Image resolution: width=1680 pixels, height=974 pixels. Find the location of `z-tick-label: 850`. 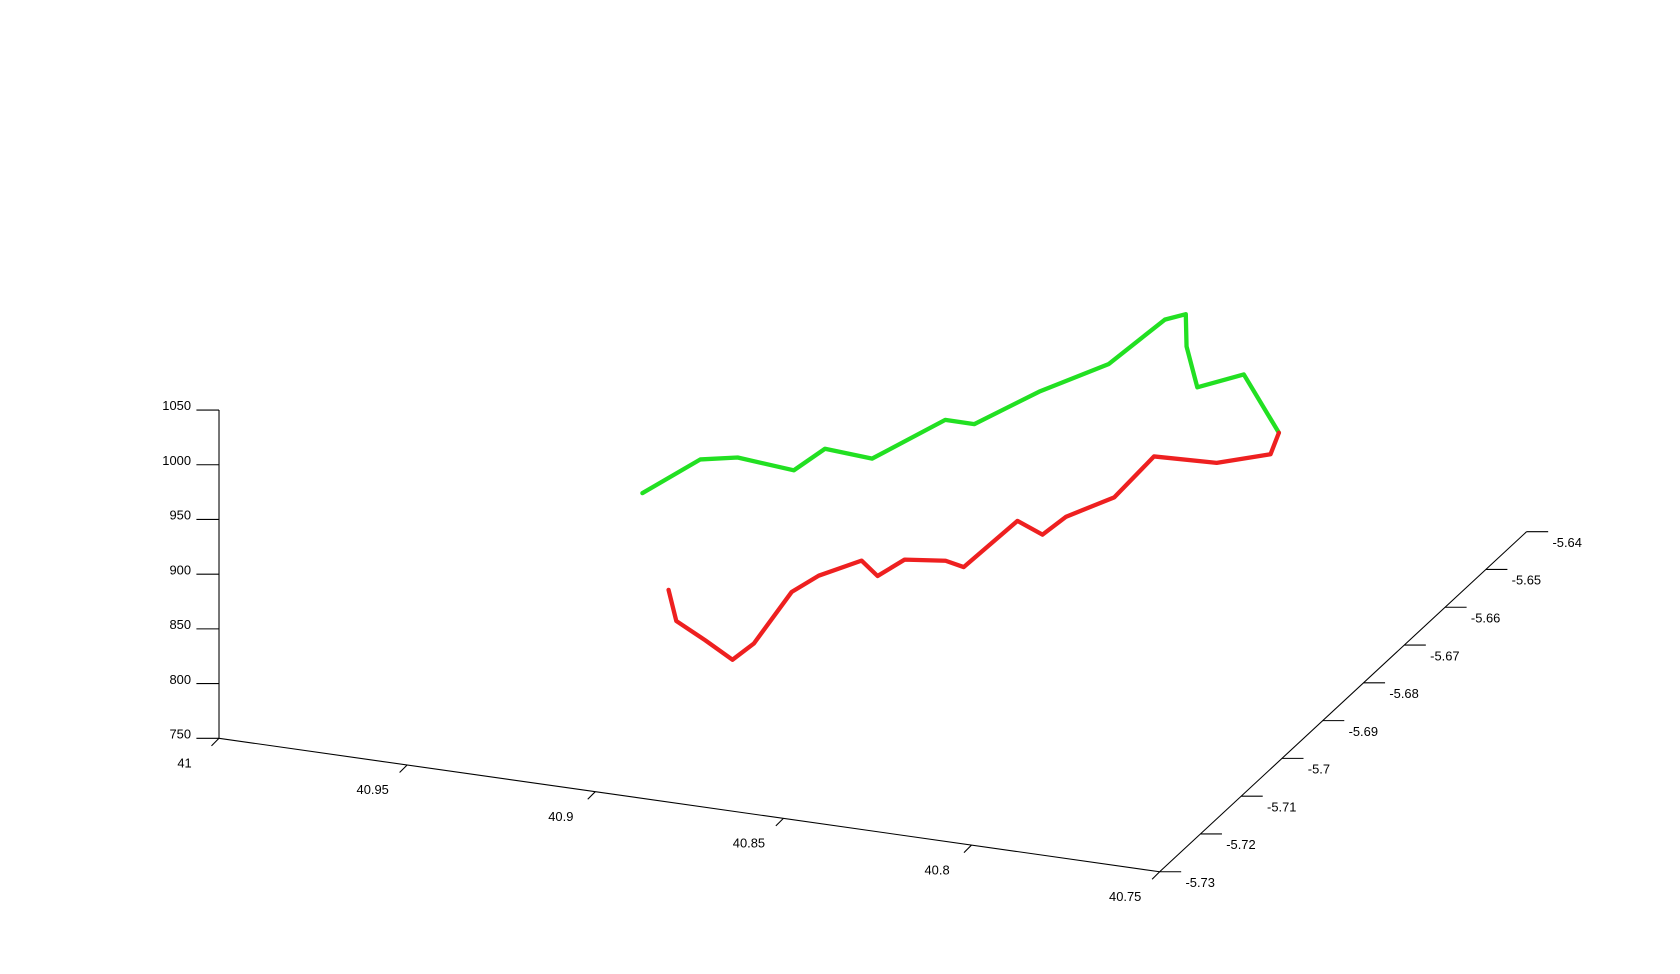

z-tick-label: 850 is located at coordinates (180, 624).